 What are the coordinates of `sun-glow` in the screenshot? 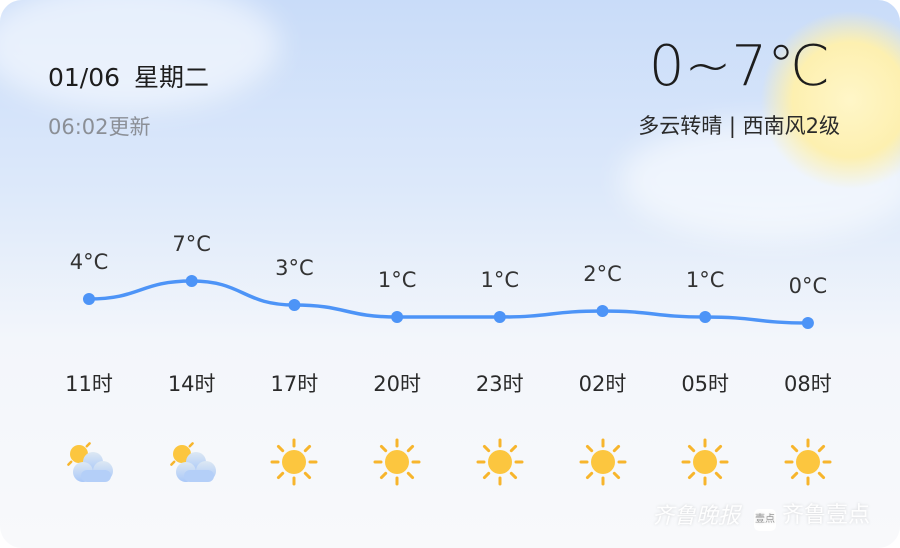 It's located at (830, 100).